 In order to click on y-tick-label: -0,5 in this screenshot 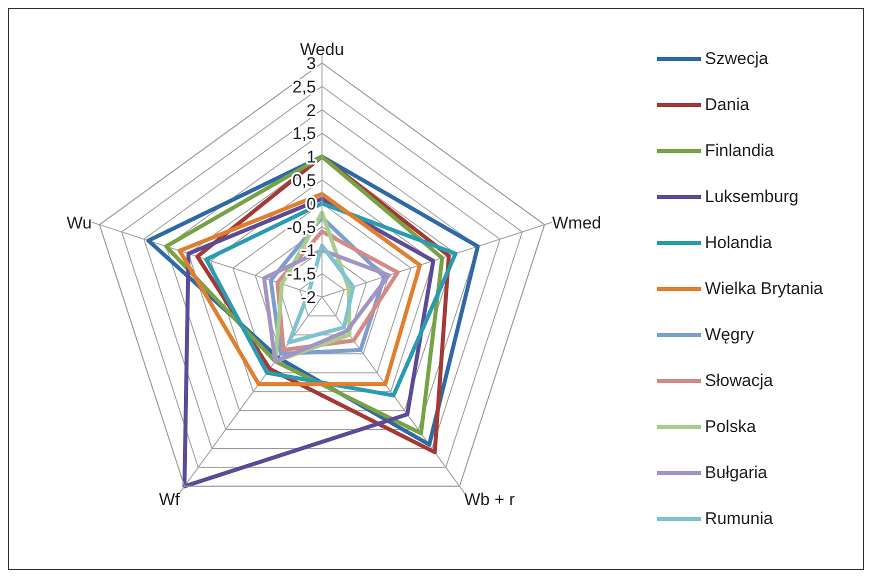, I will do `click(301, 227)`.